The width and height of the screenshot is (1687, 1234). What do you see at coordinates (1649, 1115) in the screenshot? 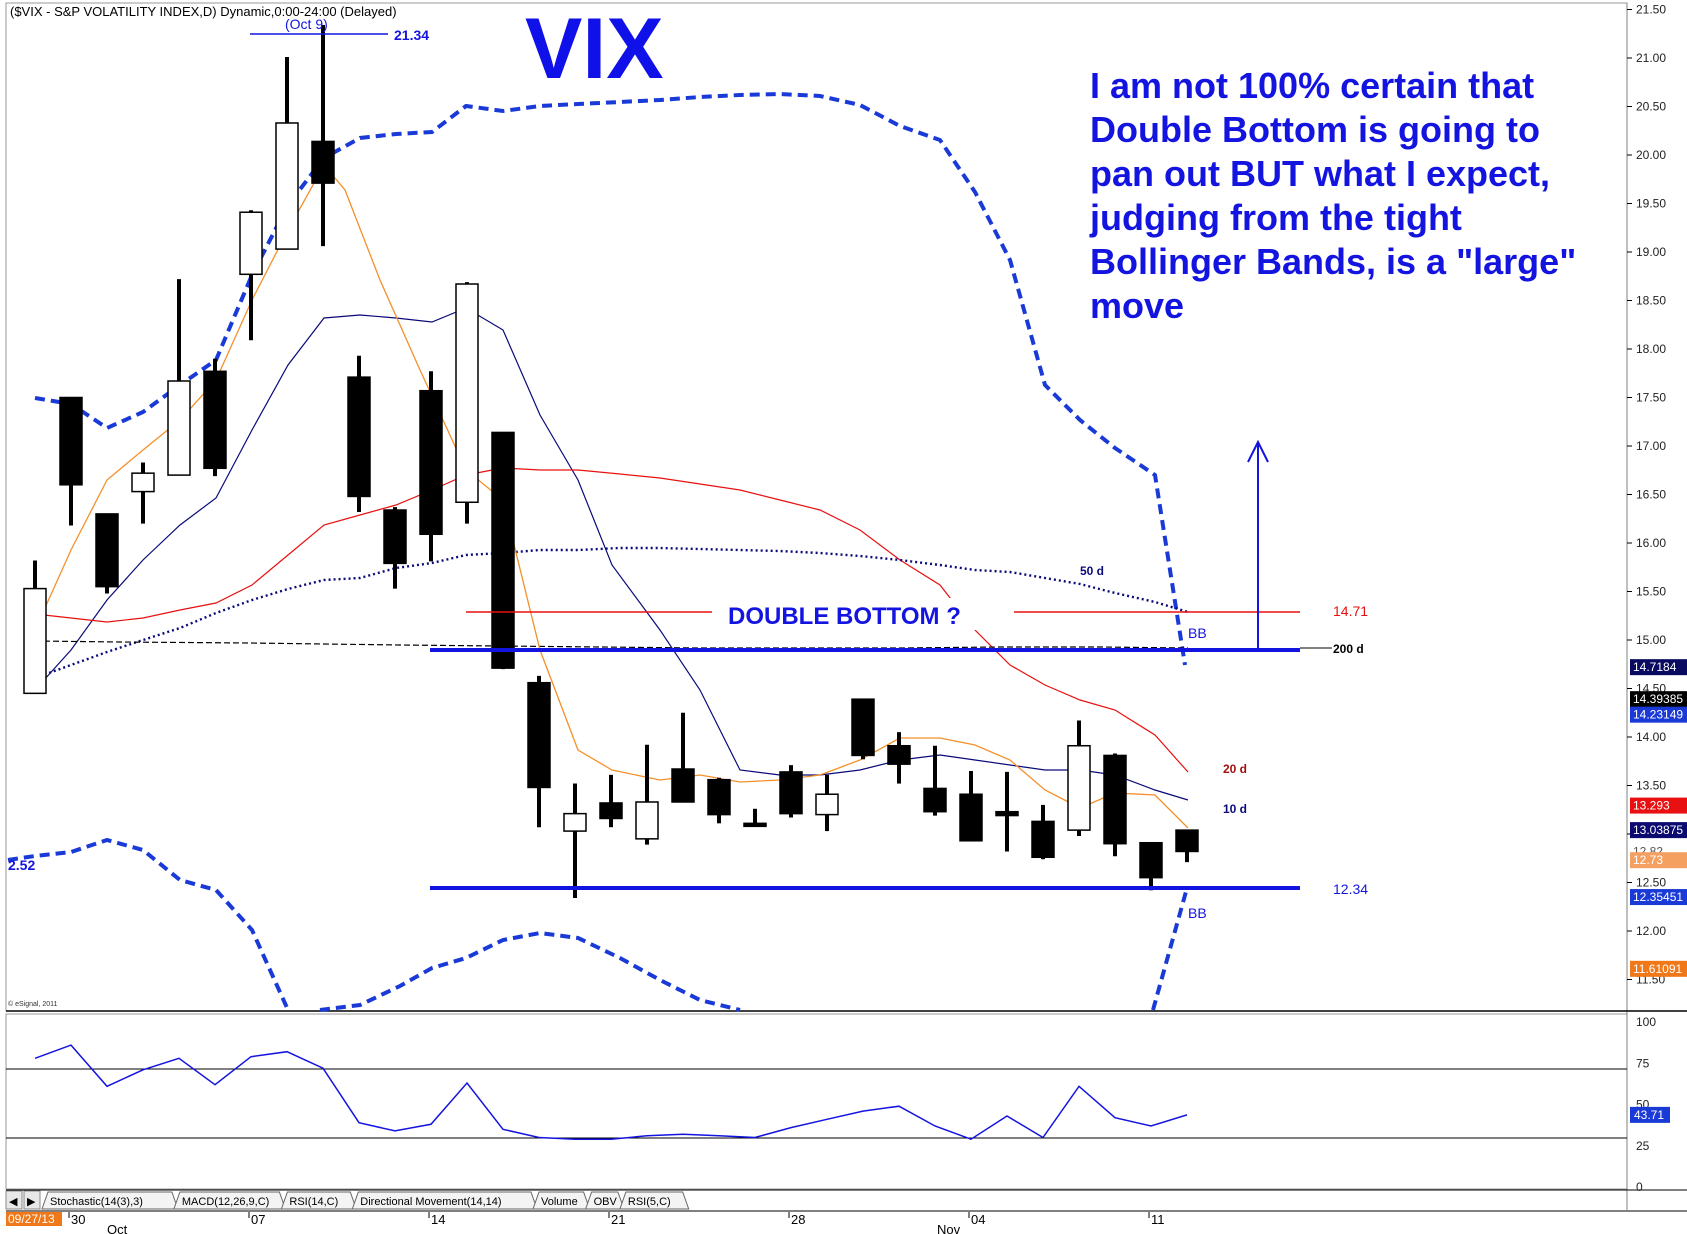
I see `osc-current-value: 43.71` at bounding box center [1649, 1115].